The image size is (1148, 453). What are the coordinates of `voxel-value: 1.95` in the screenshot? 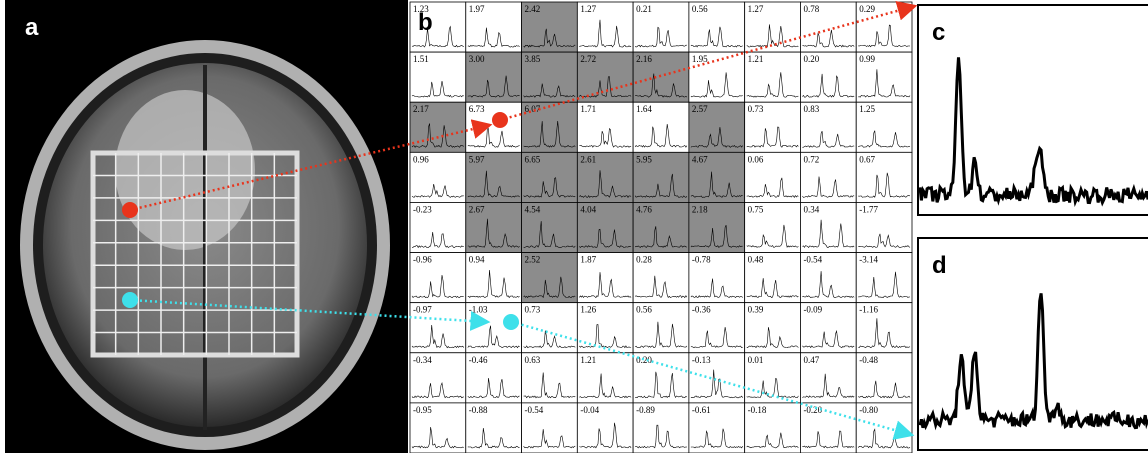 It's located at (700, 59).